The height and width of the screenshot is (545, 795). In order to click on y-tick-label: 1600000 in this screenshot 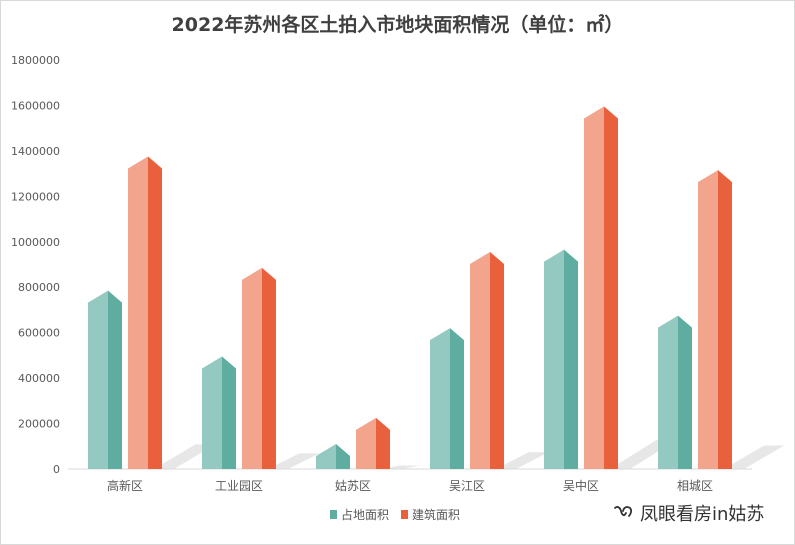, I will do `click(35, 105)`.